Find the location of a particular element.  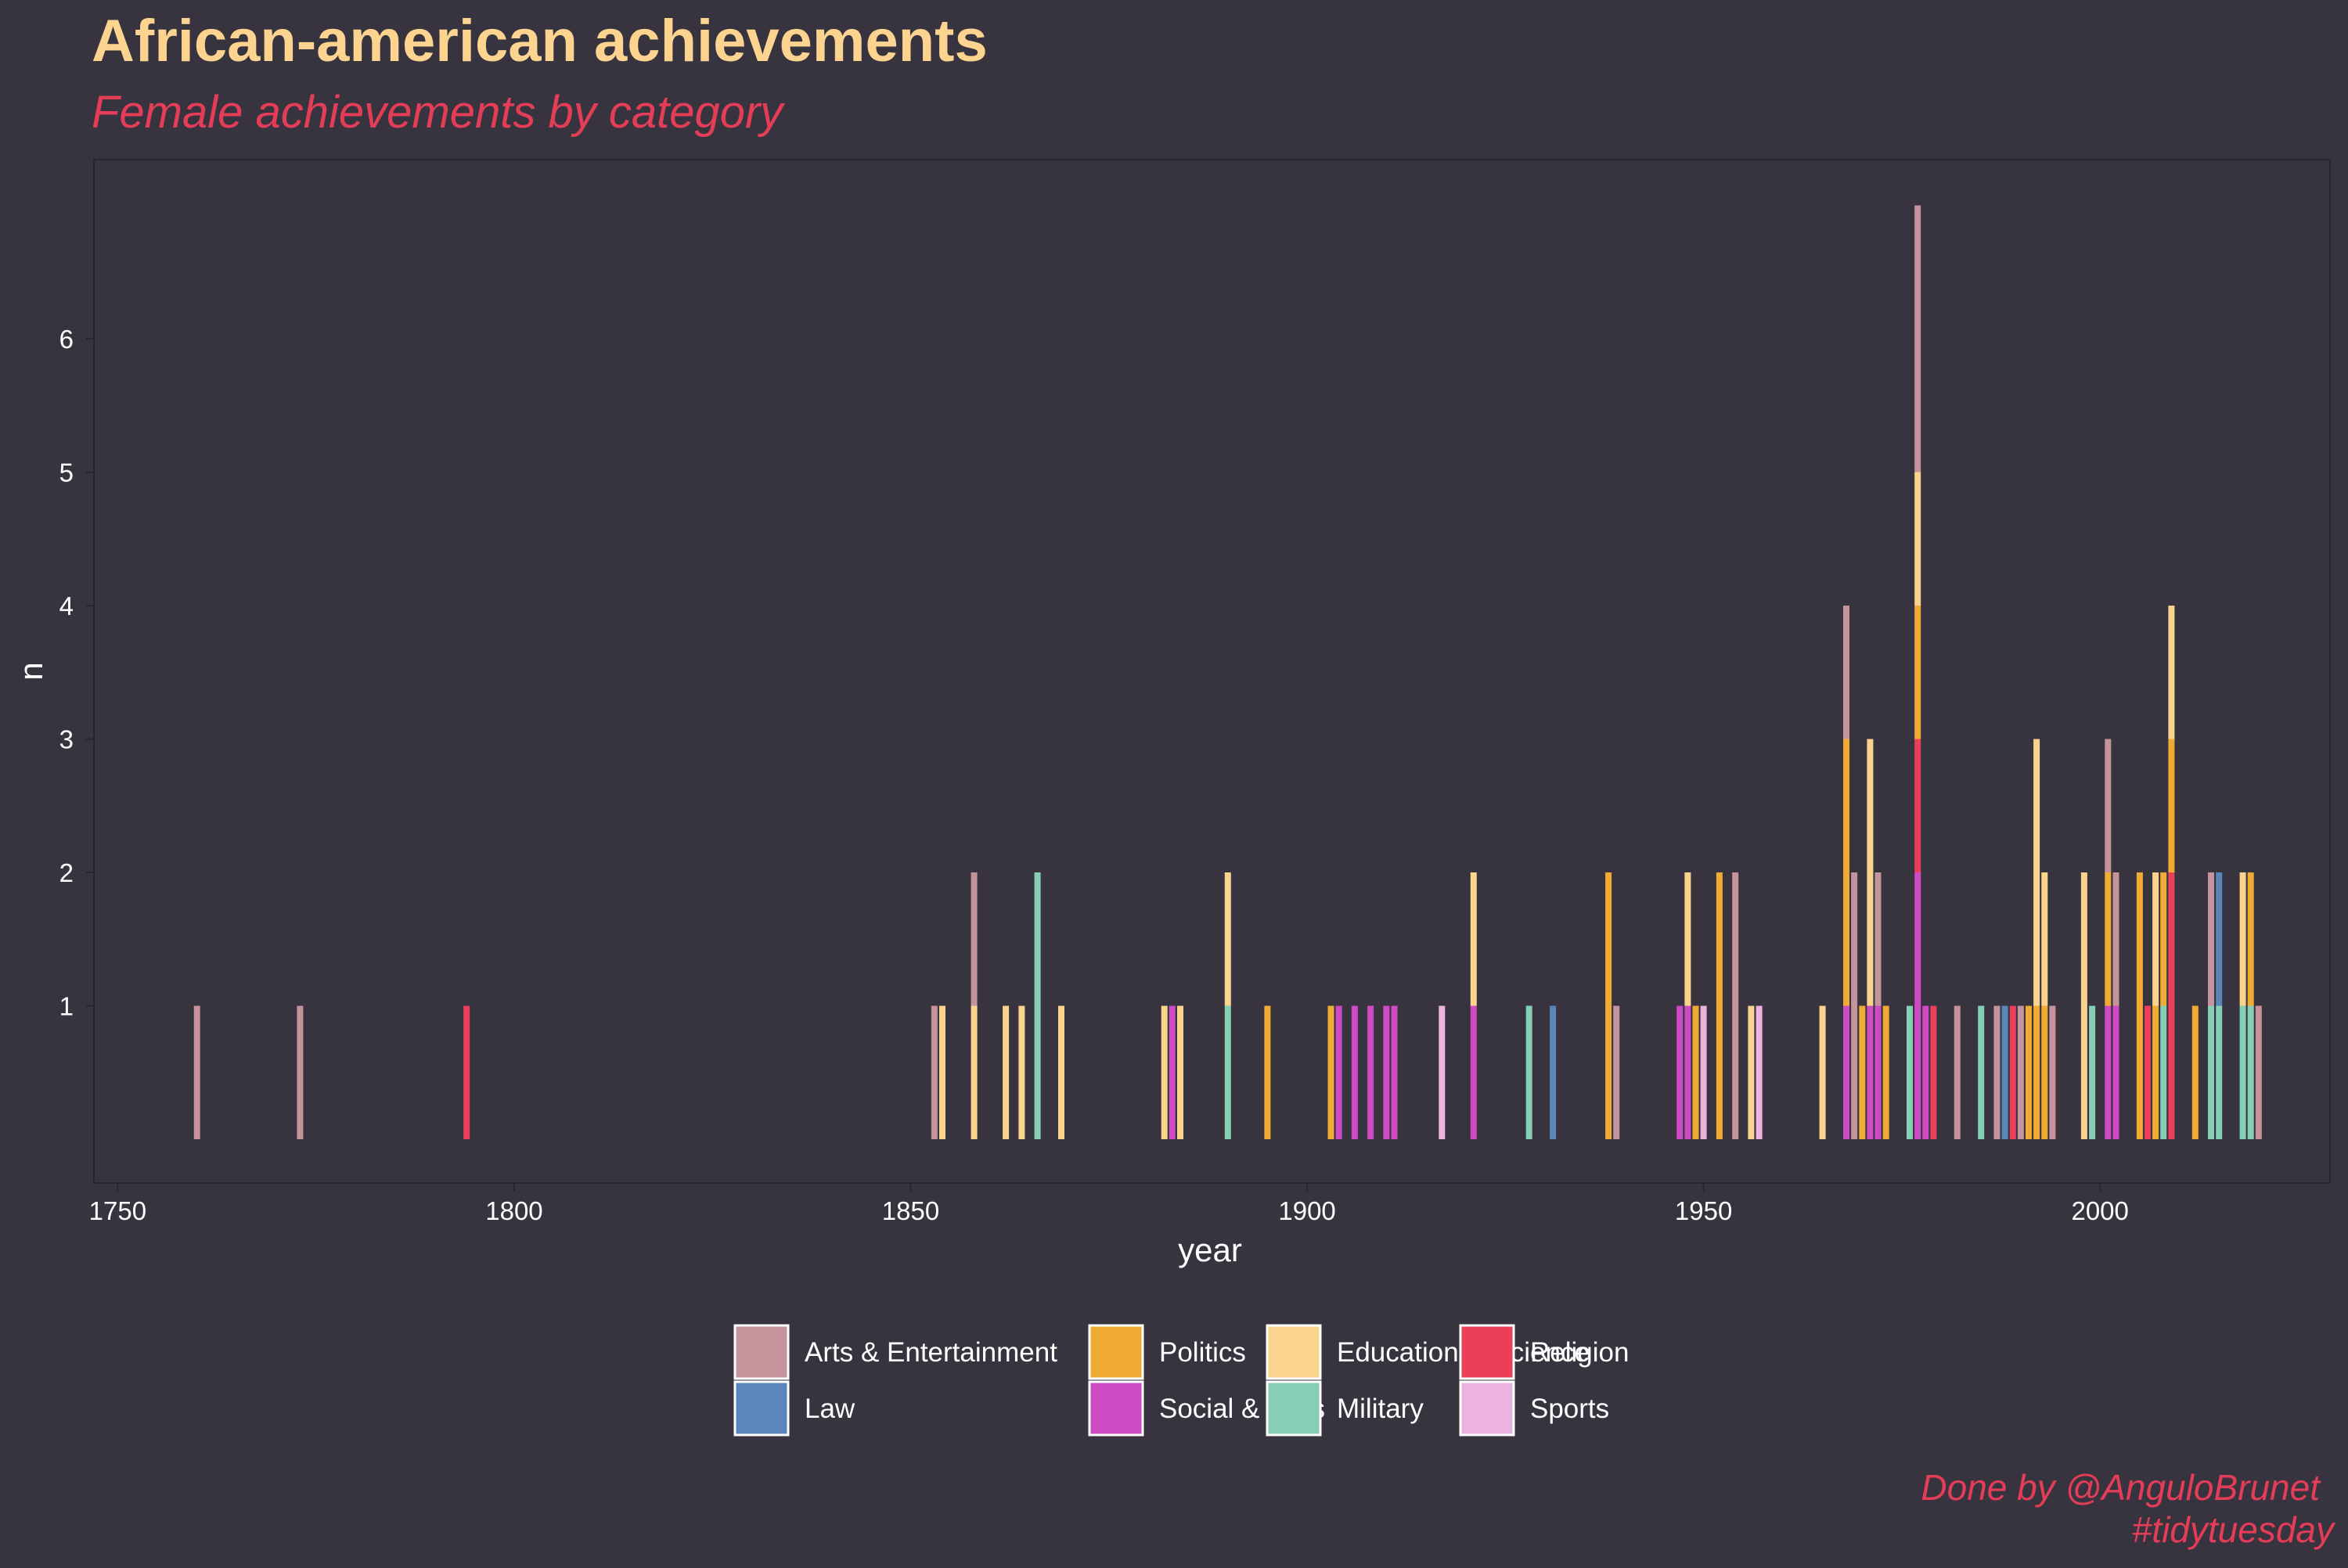

bar-1956-education-and-science is located at coordinates (1752, 1072).